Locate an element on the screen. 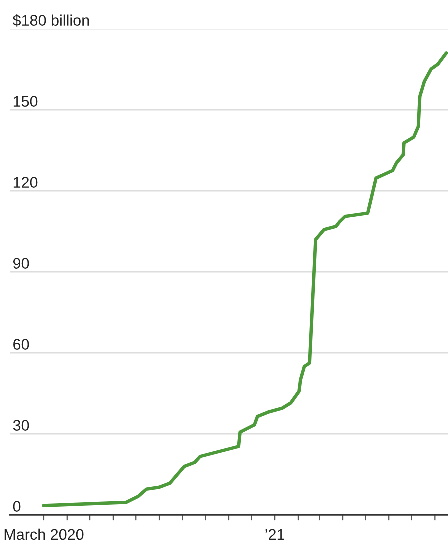 This screenshot has width=448, height=545. y-tick-label: 90 is located at coordinates (21, 263).